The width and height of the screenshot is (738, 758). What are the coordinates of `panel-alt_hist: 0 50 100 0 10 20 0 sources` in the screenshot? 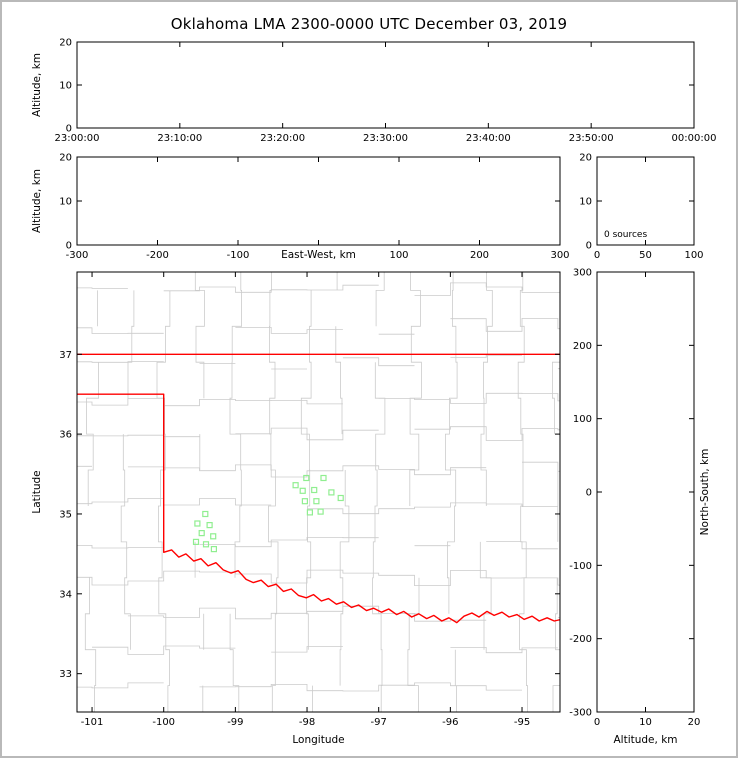 It's located at (641, 207).